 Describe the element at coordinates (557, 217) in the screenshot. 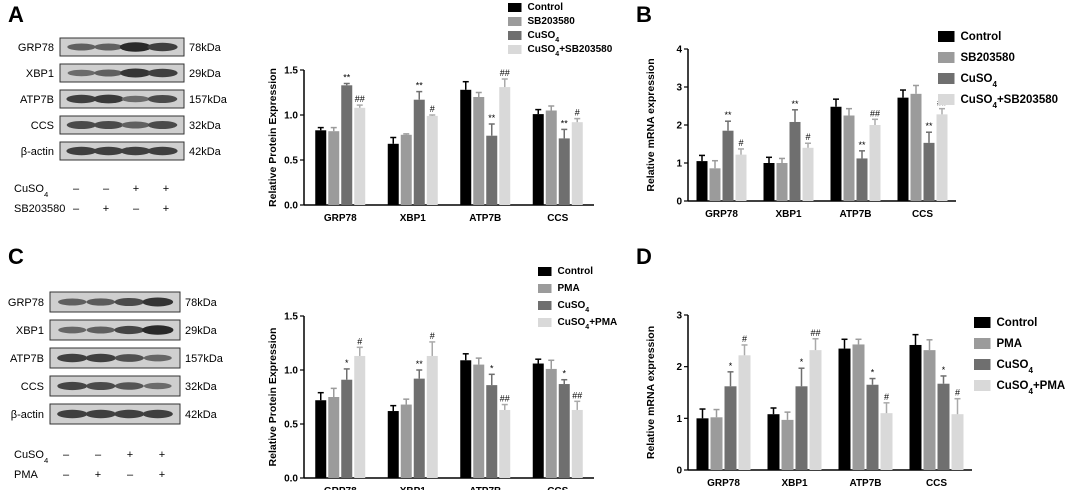

I see `x-tick-label: CCS` at that location.